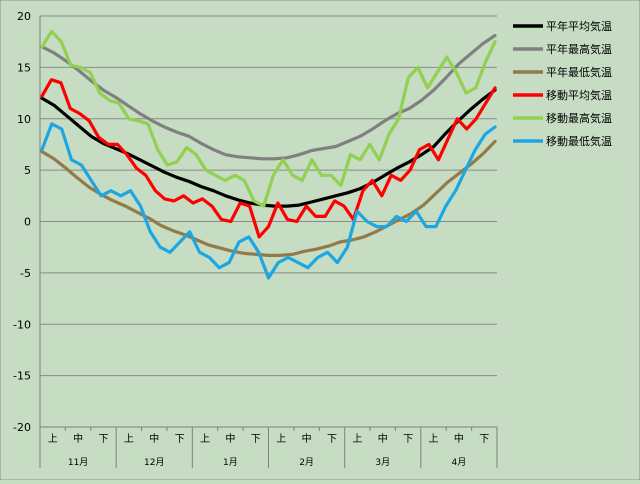 The width and height of the screenshot is (640, 484). What do you see at coordinates (459, 462) in the screenshot?
I see `month-label: 4月` at bounding box center [459, 462].